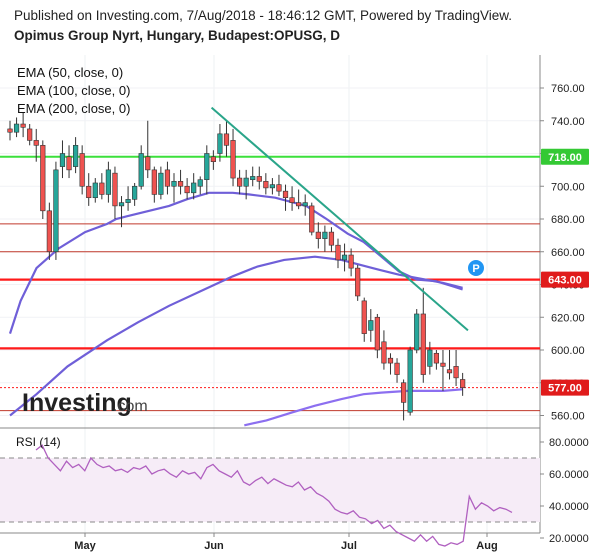 This screenshot has width=600, height=557. Describe the element at coordinates (565, 156) in the screenshot. I see `badge-718: 718.00` at that location.